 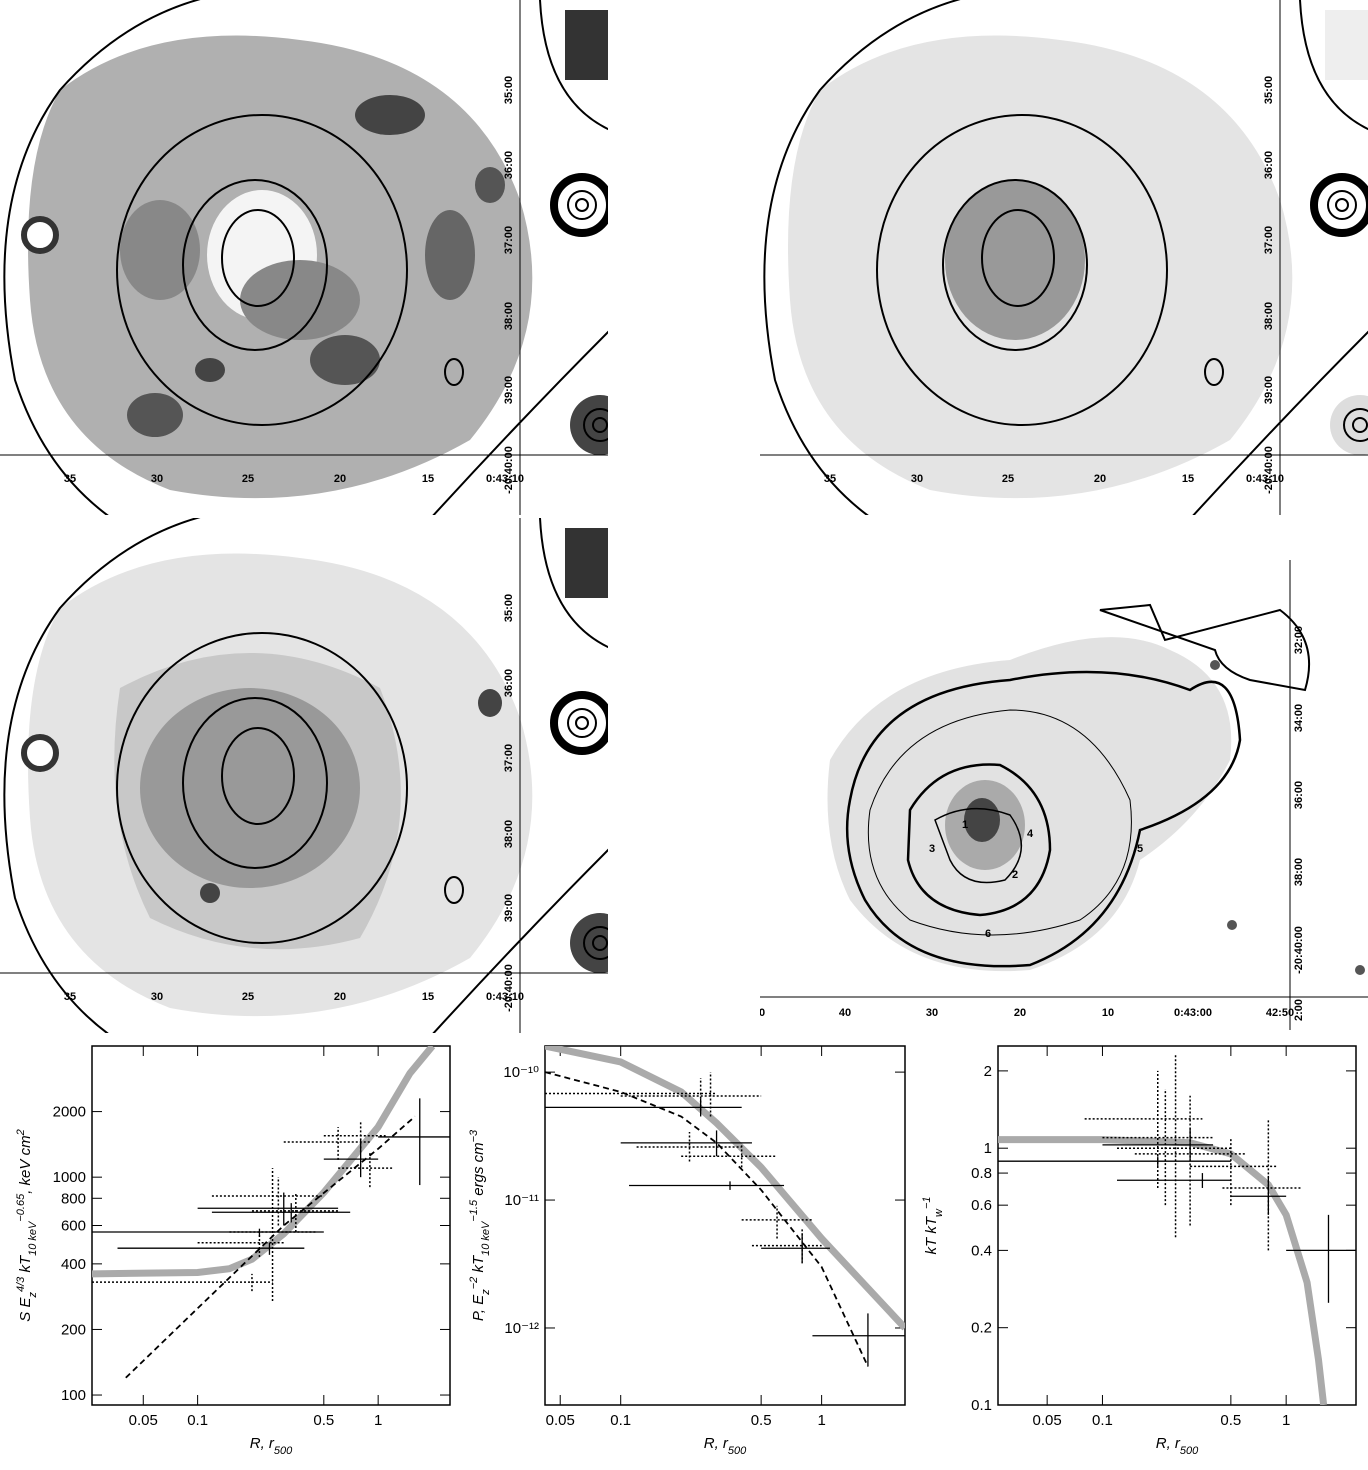 What do you see at coordinates (521, 1072) in the screenshot?
I see `y-tick-label: 10⁻¹⁰` at bounding box center [521, 1072].